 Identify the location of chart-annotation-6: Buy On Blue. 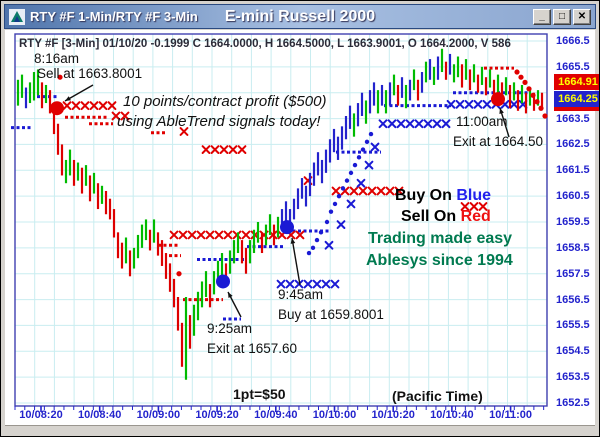
(443, 196).